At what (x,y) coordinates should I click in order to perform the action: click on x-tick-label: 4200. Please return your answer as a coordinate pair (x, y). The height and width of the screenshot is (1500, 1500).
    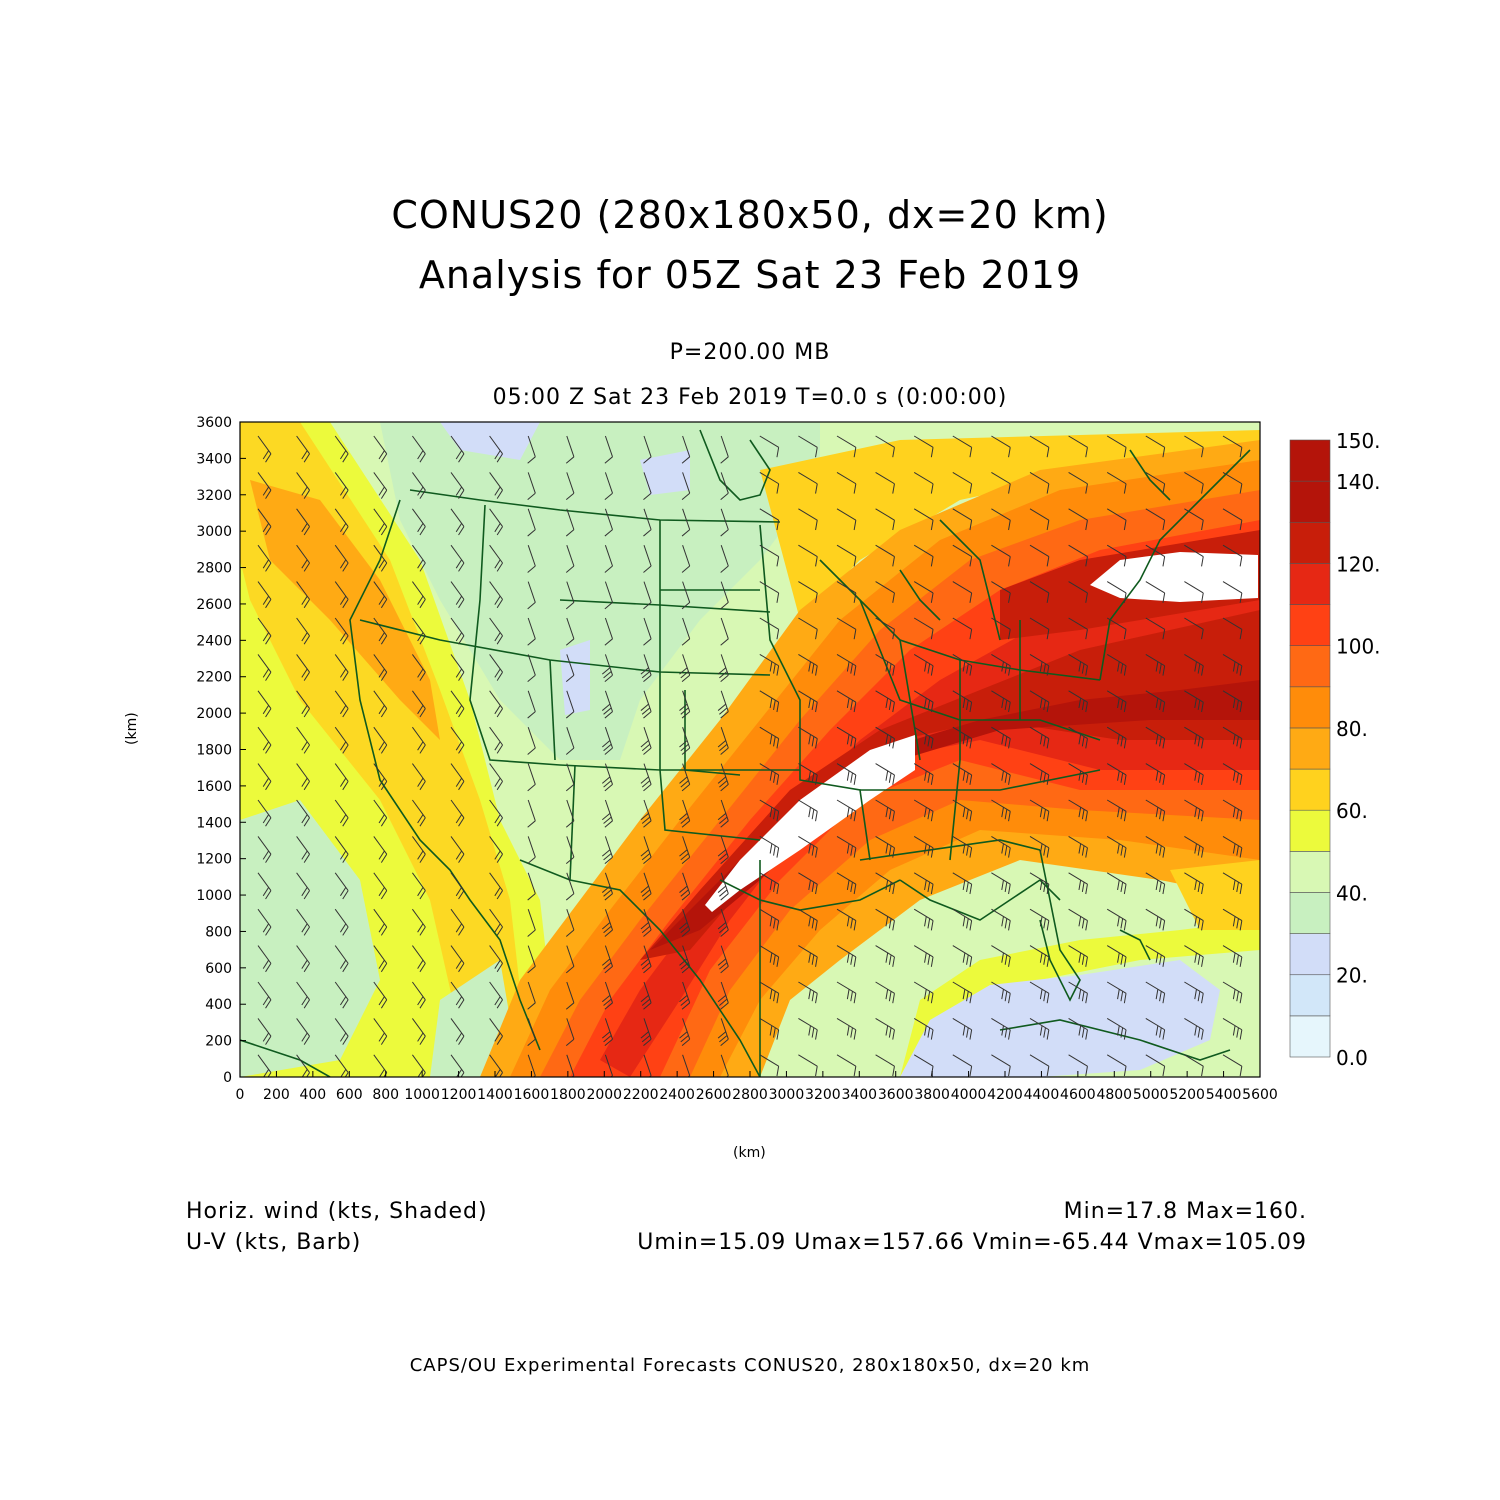
    Looking at the image, I should click on (1005, 1095).